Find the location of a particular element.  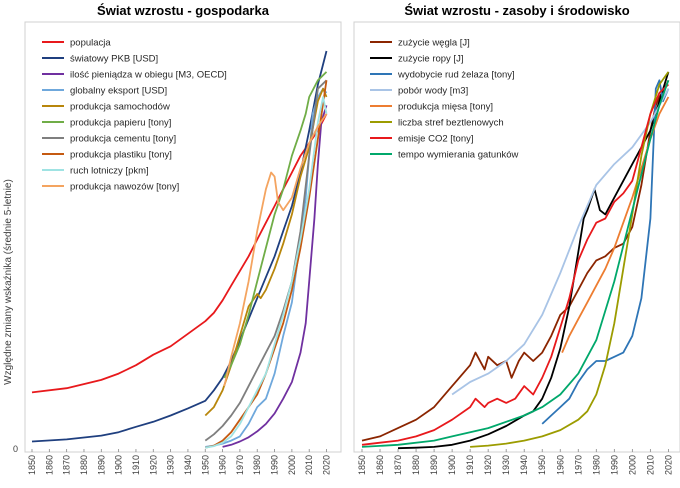

resources-x-tick-label-1950: 1950 is located at coordinates (542, 465).